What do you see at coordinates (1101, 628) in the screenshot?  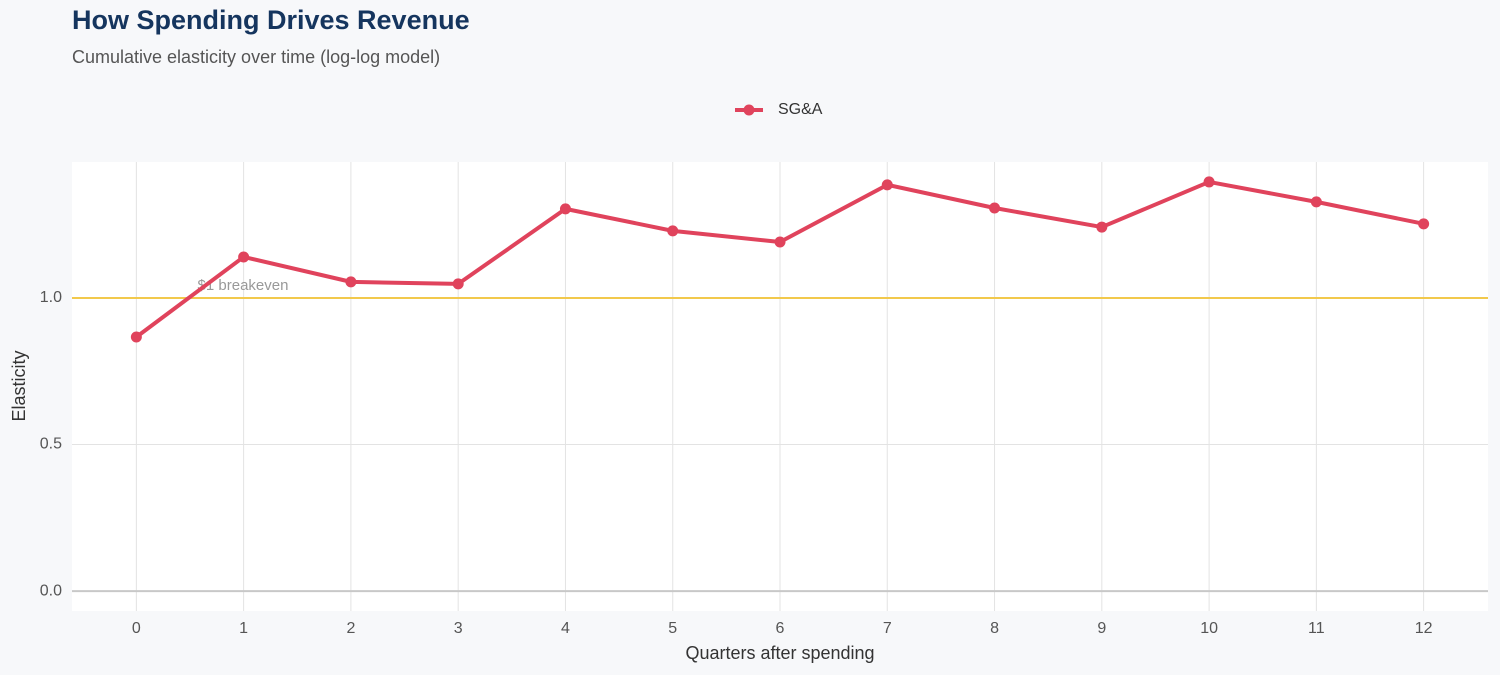 I see `x-tick-label: 9` at bounding box center [1101, 628].